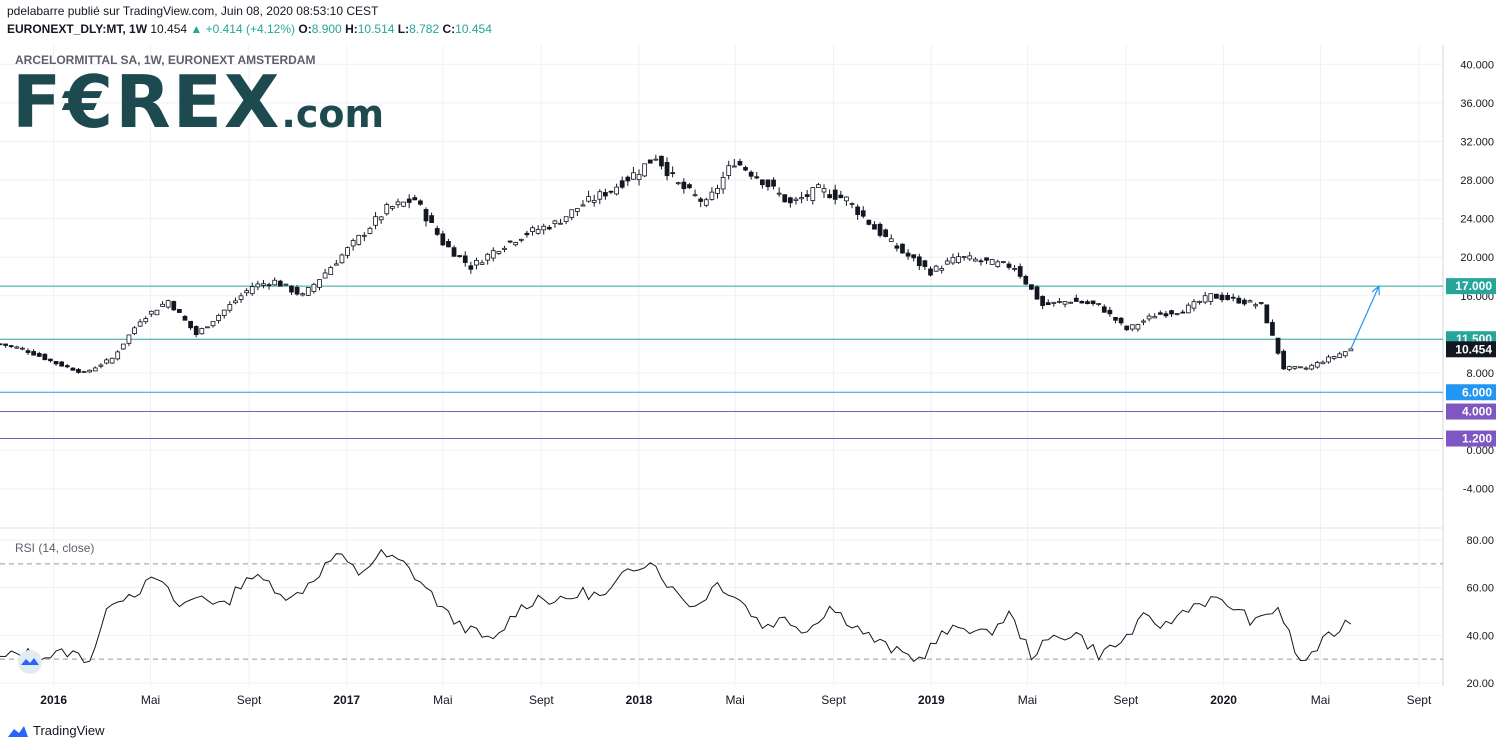  I want to click on price-tick-label: 24.000, so click(1477, 220).